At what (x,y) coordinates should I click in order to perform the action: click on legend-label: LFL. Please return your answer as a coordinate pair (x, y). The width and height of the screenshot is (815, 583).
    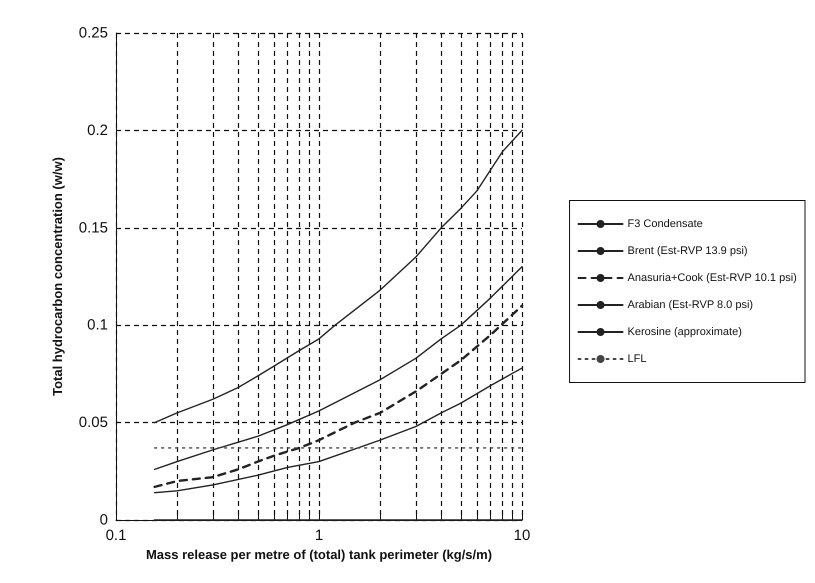
    Looking at the image, I should click on (637, 359).